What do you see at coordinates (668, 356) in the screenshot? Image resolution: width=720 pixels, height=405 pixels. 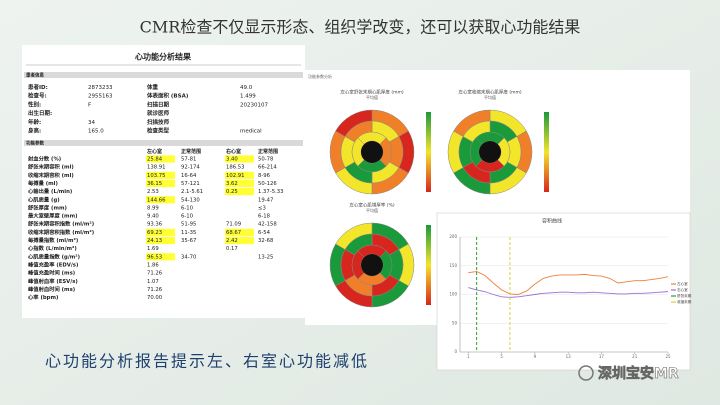 I see `x-tick-label: 25` at bounding box center [668, 356].